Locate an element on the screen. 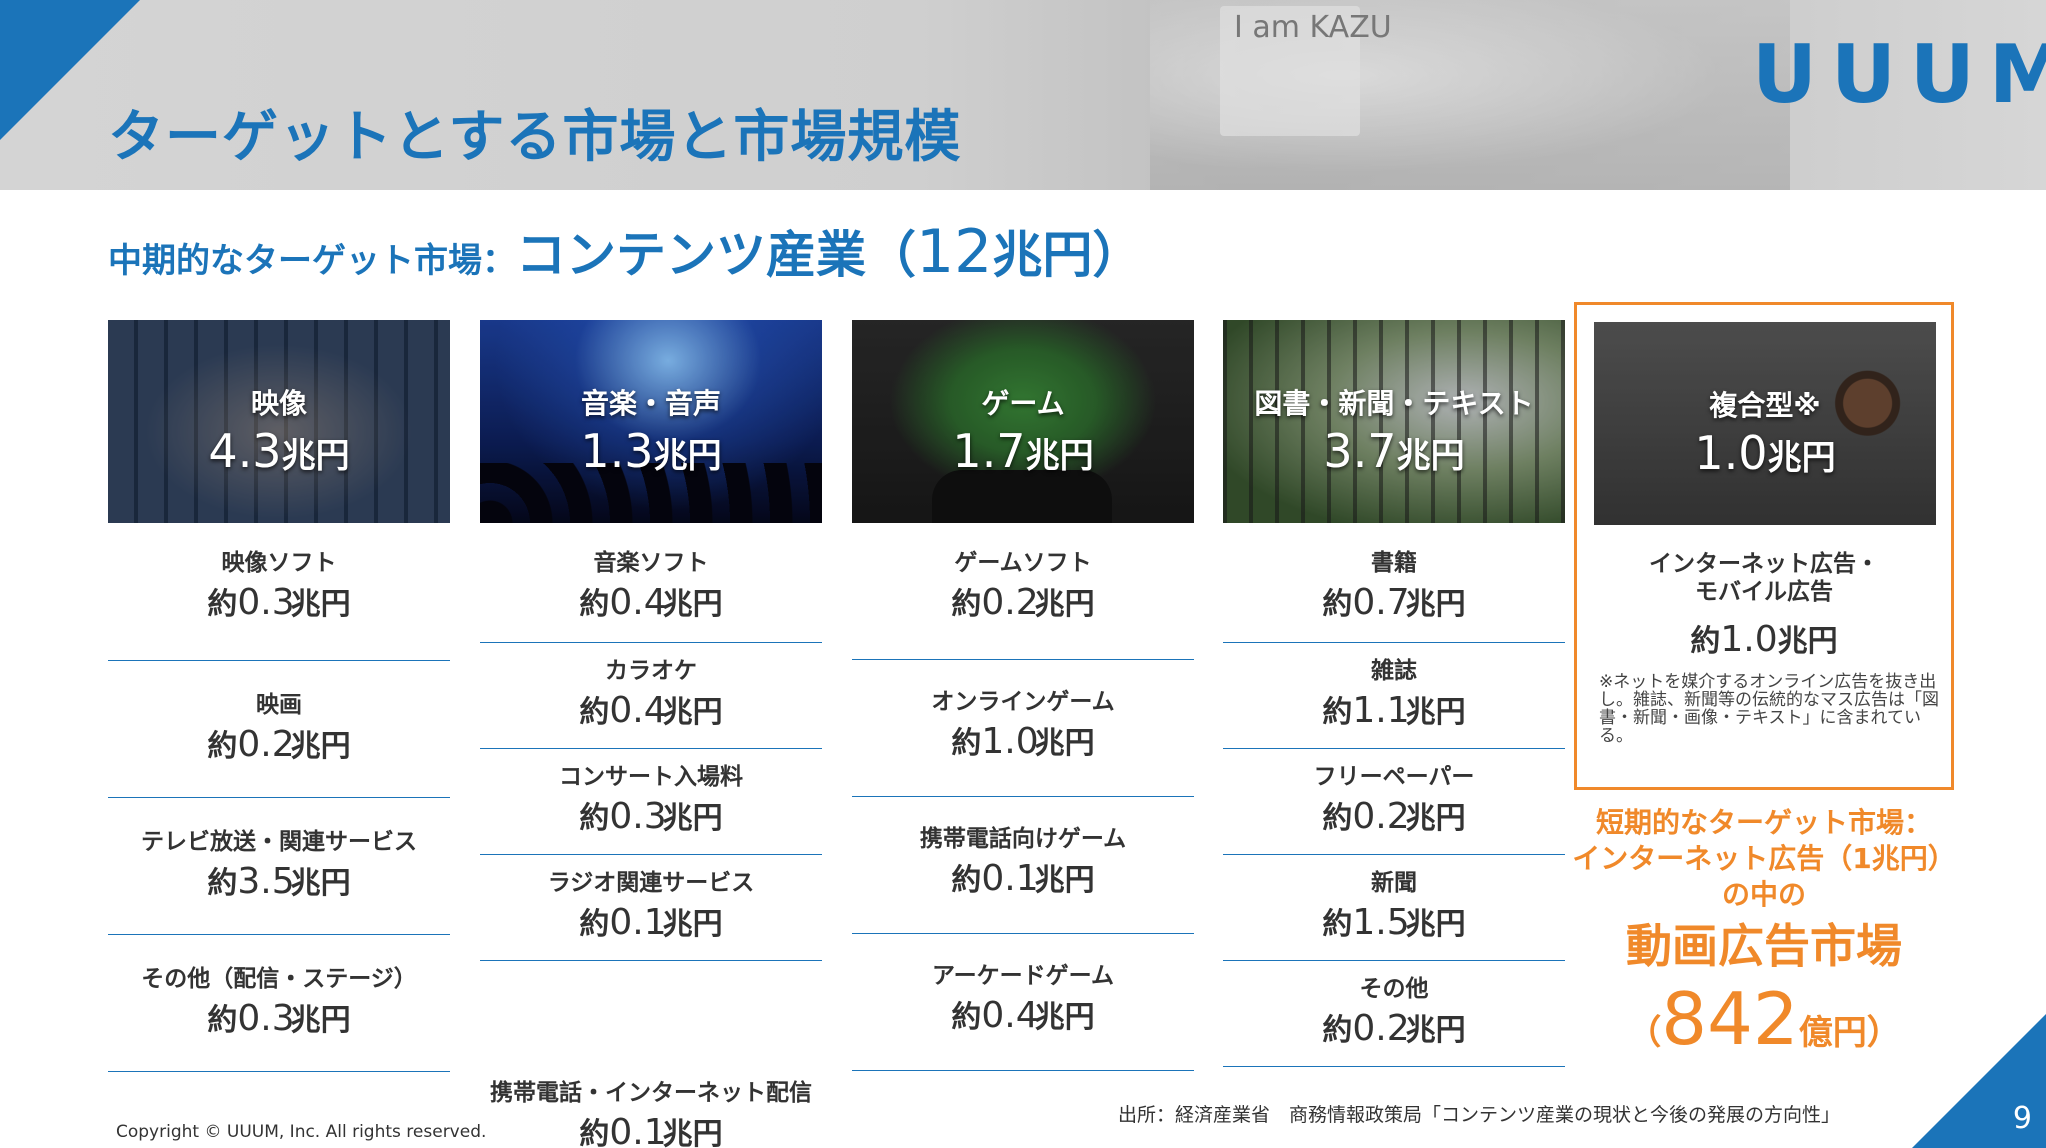 This screenshot has width=2046, height=1148. list-item: フリーペーパー 約0.2兆円 is located at coordinates (1394, 802).